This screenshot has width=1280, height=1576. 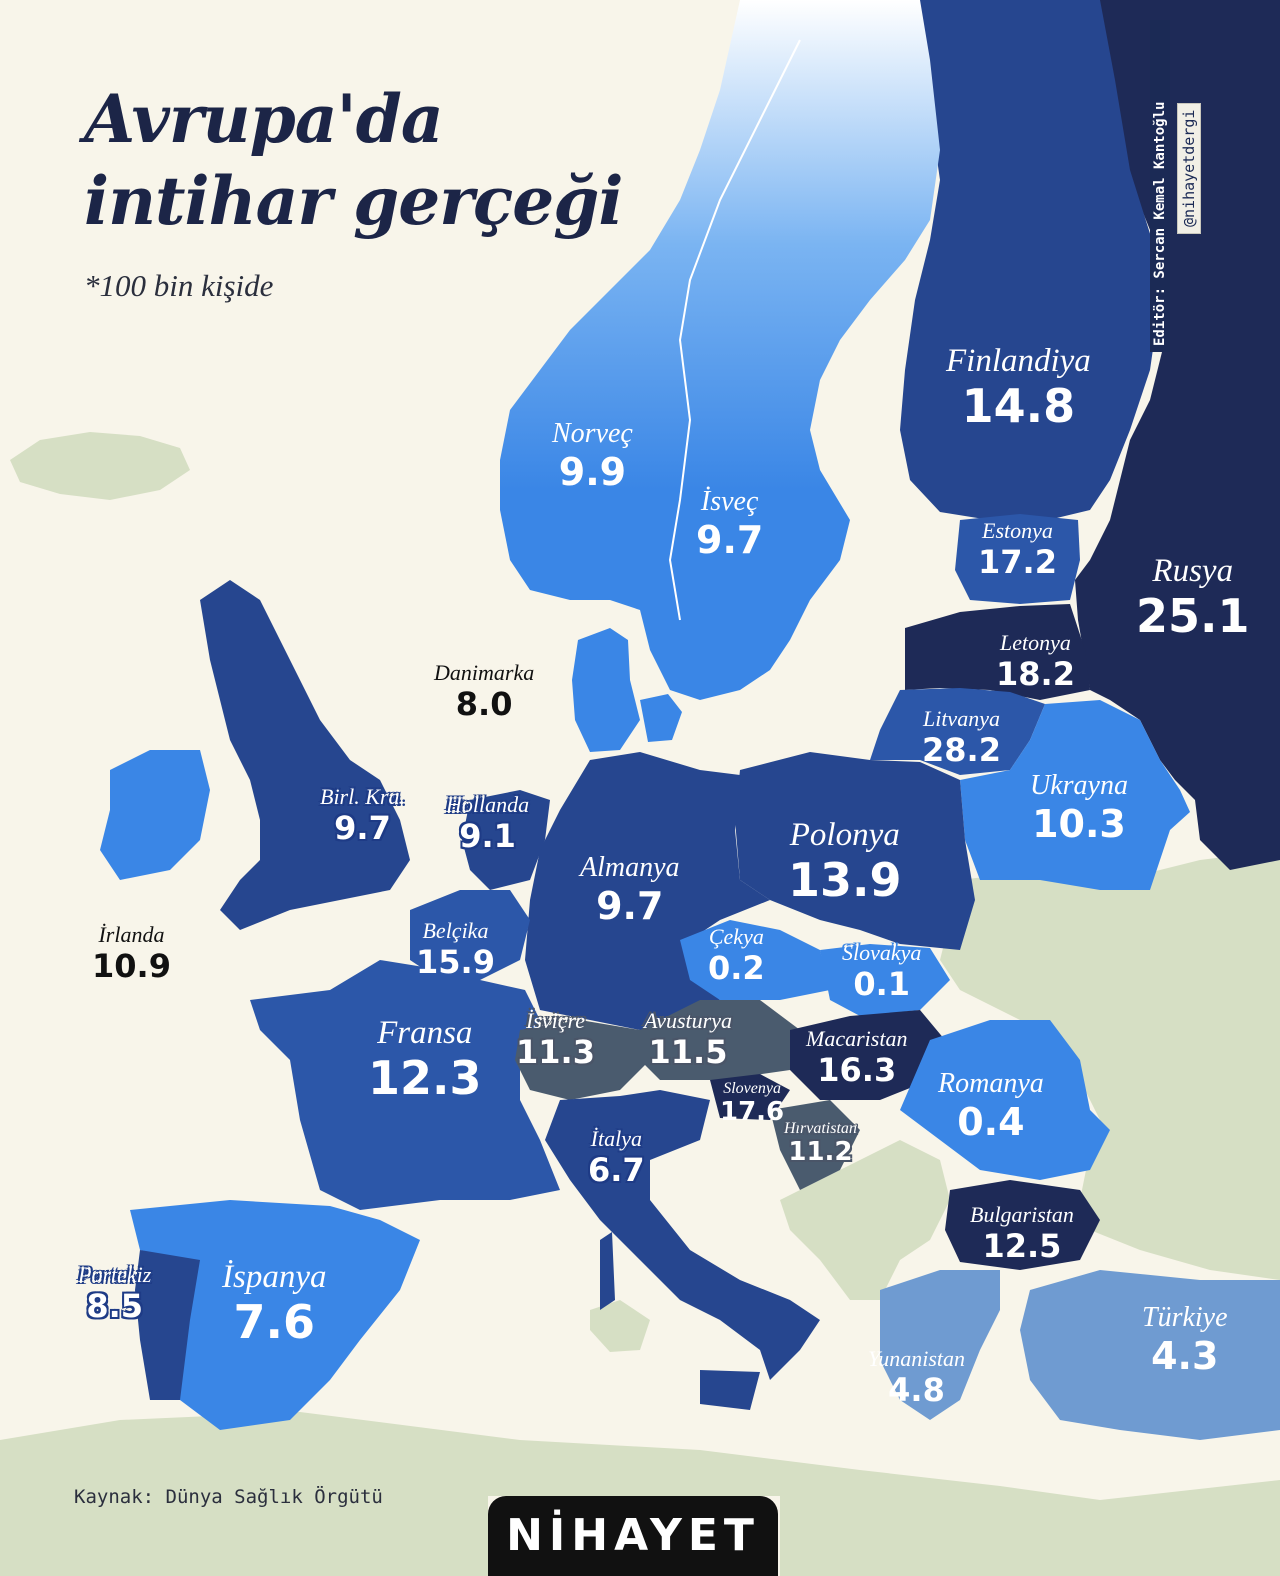 I want to click on label-belgium: Belçika 15.9, so click(x=455, y=949).